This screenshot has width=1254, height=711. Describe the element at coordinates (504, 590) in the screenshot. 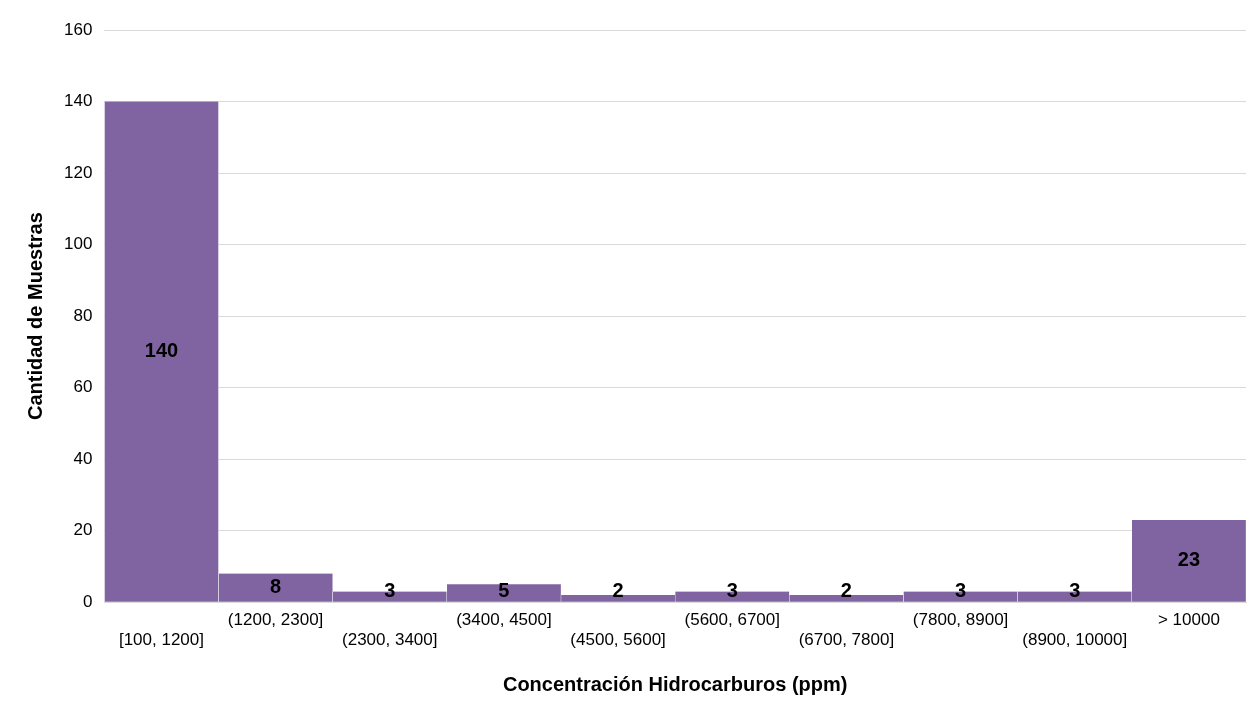

I see `data-label: 5` at that location.